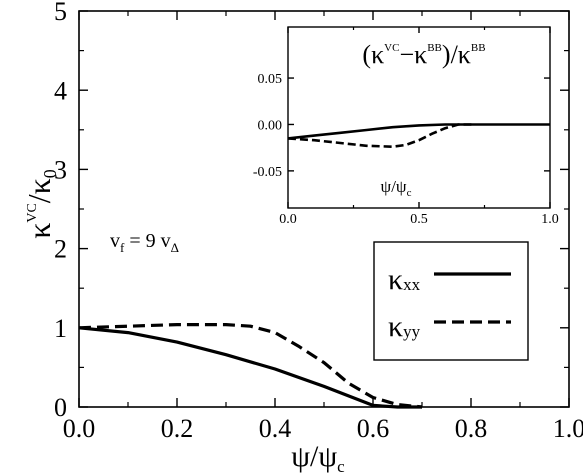 The image size is (583, 475). I want to click on legend-kyy-main: κ, so click(395, 326).